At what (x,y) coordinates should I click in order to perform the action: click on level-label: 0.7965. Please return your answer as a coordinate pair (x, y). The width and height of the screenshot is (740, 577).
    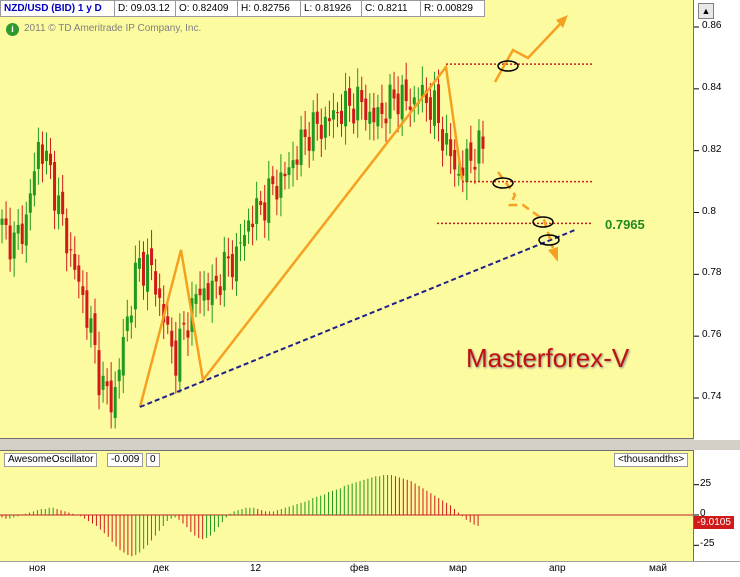
    Looking at the image, I should click on (625, 224).